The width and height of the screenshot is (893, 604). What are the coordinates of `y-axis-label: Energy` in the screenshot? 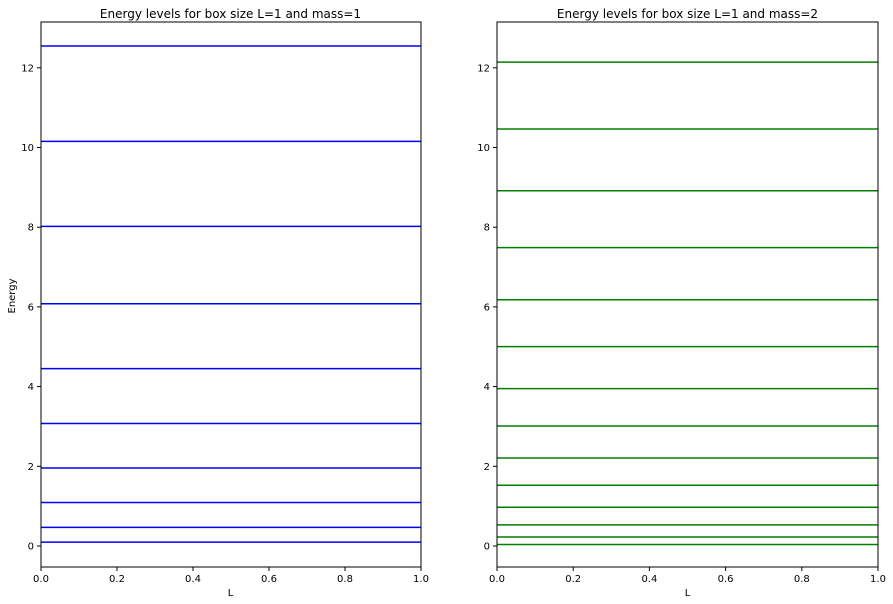 It's located at (12, 295).